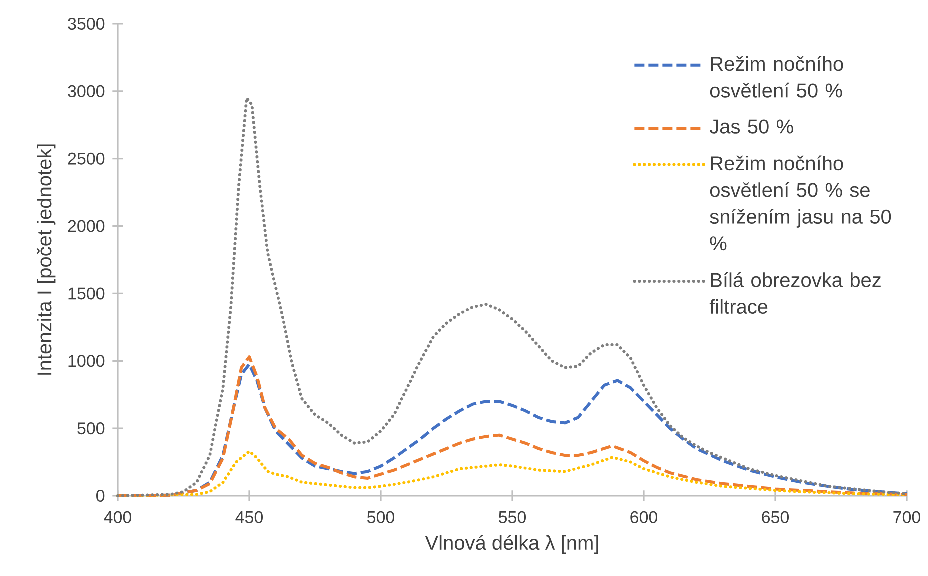  I want to click on x-tick-label: 700, so click(907, 517).